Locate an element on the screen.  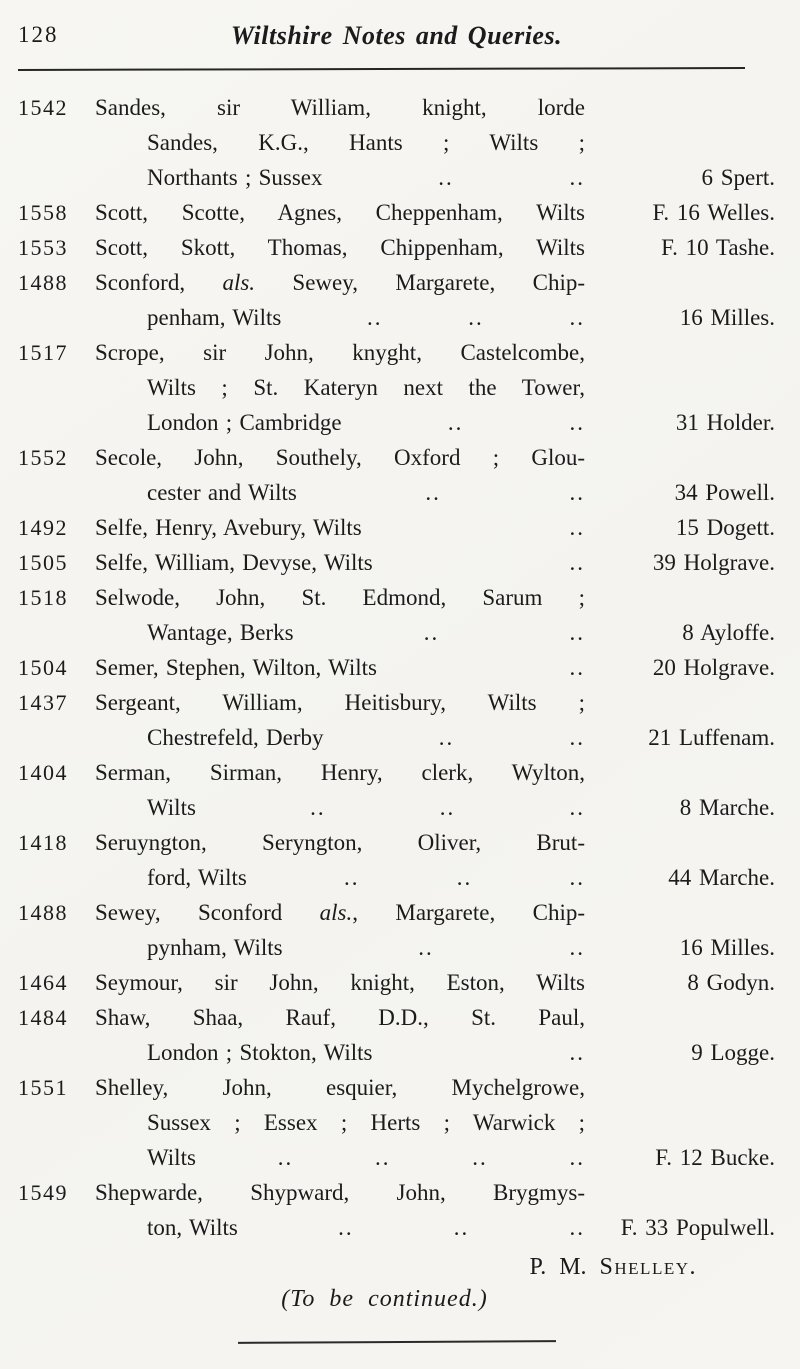
entry-text: Wantage, Berks is located at coordinates (220, 632).